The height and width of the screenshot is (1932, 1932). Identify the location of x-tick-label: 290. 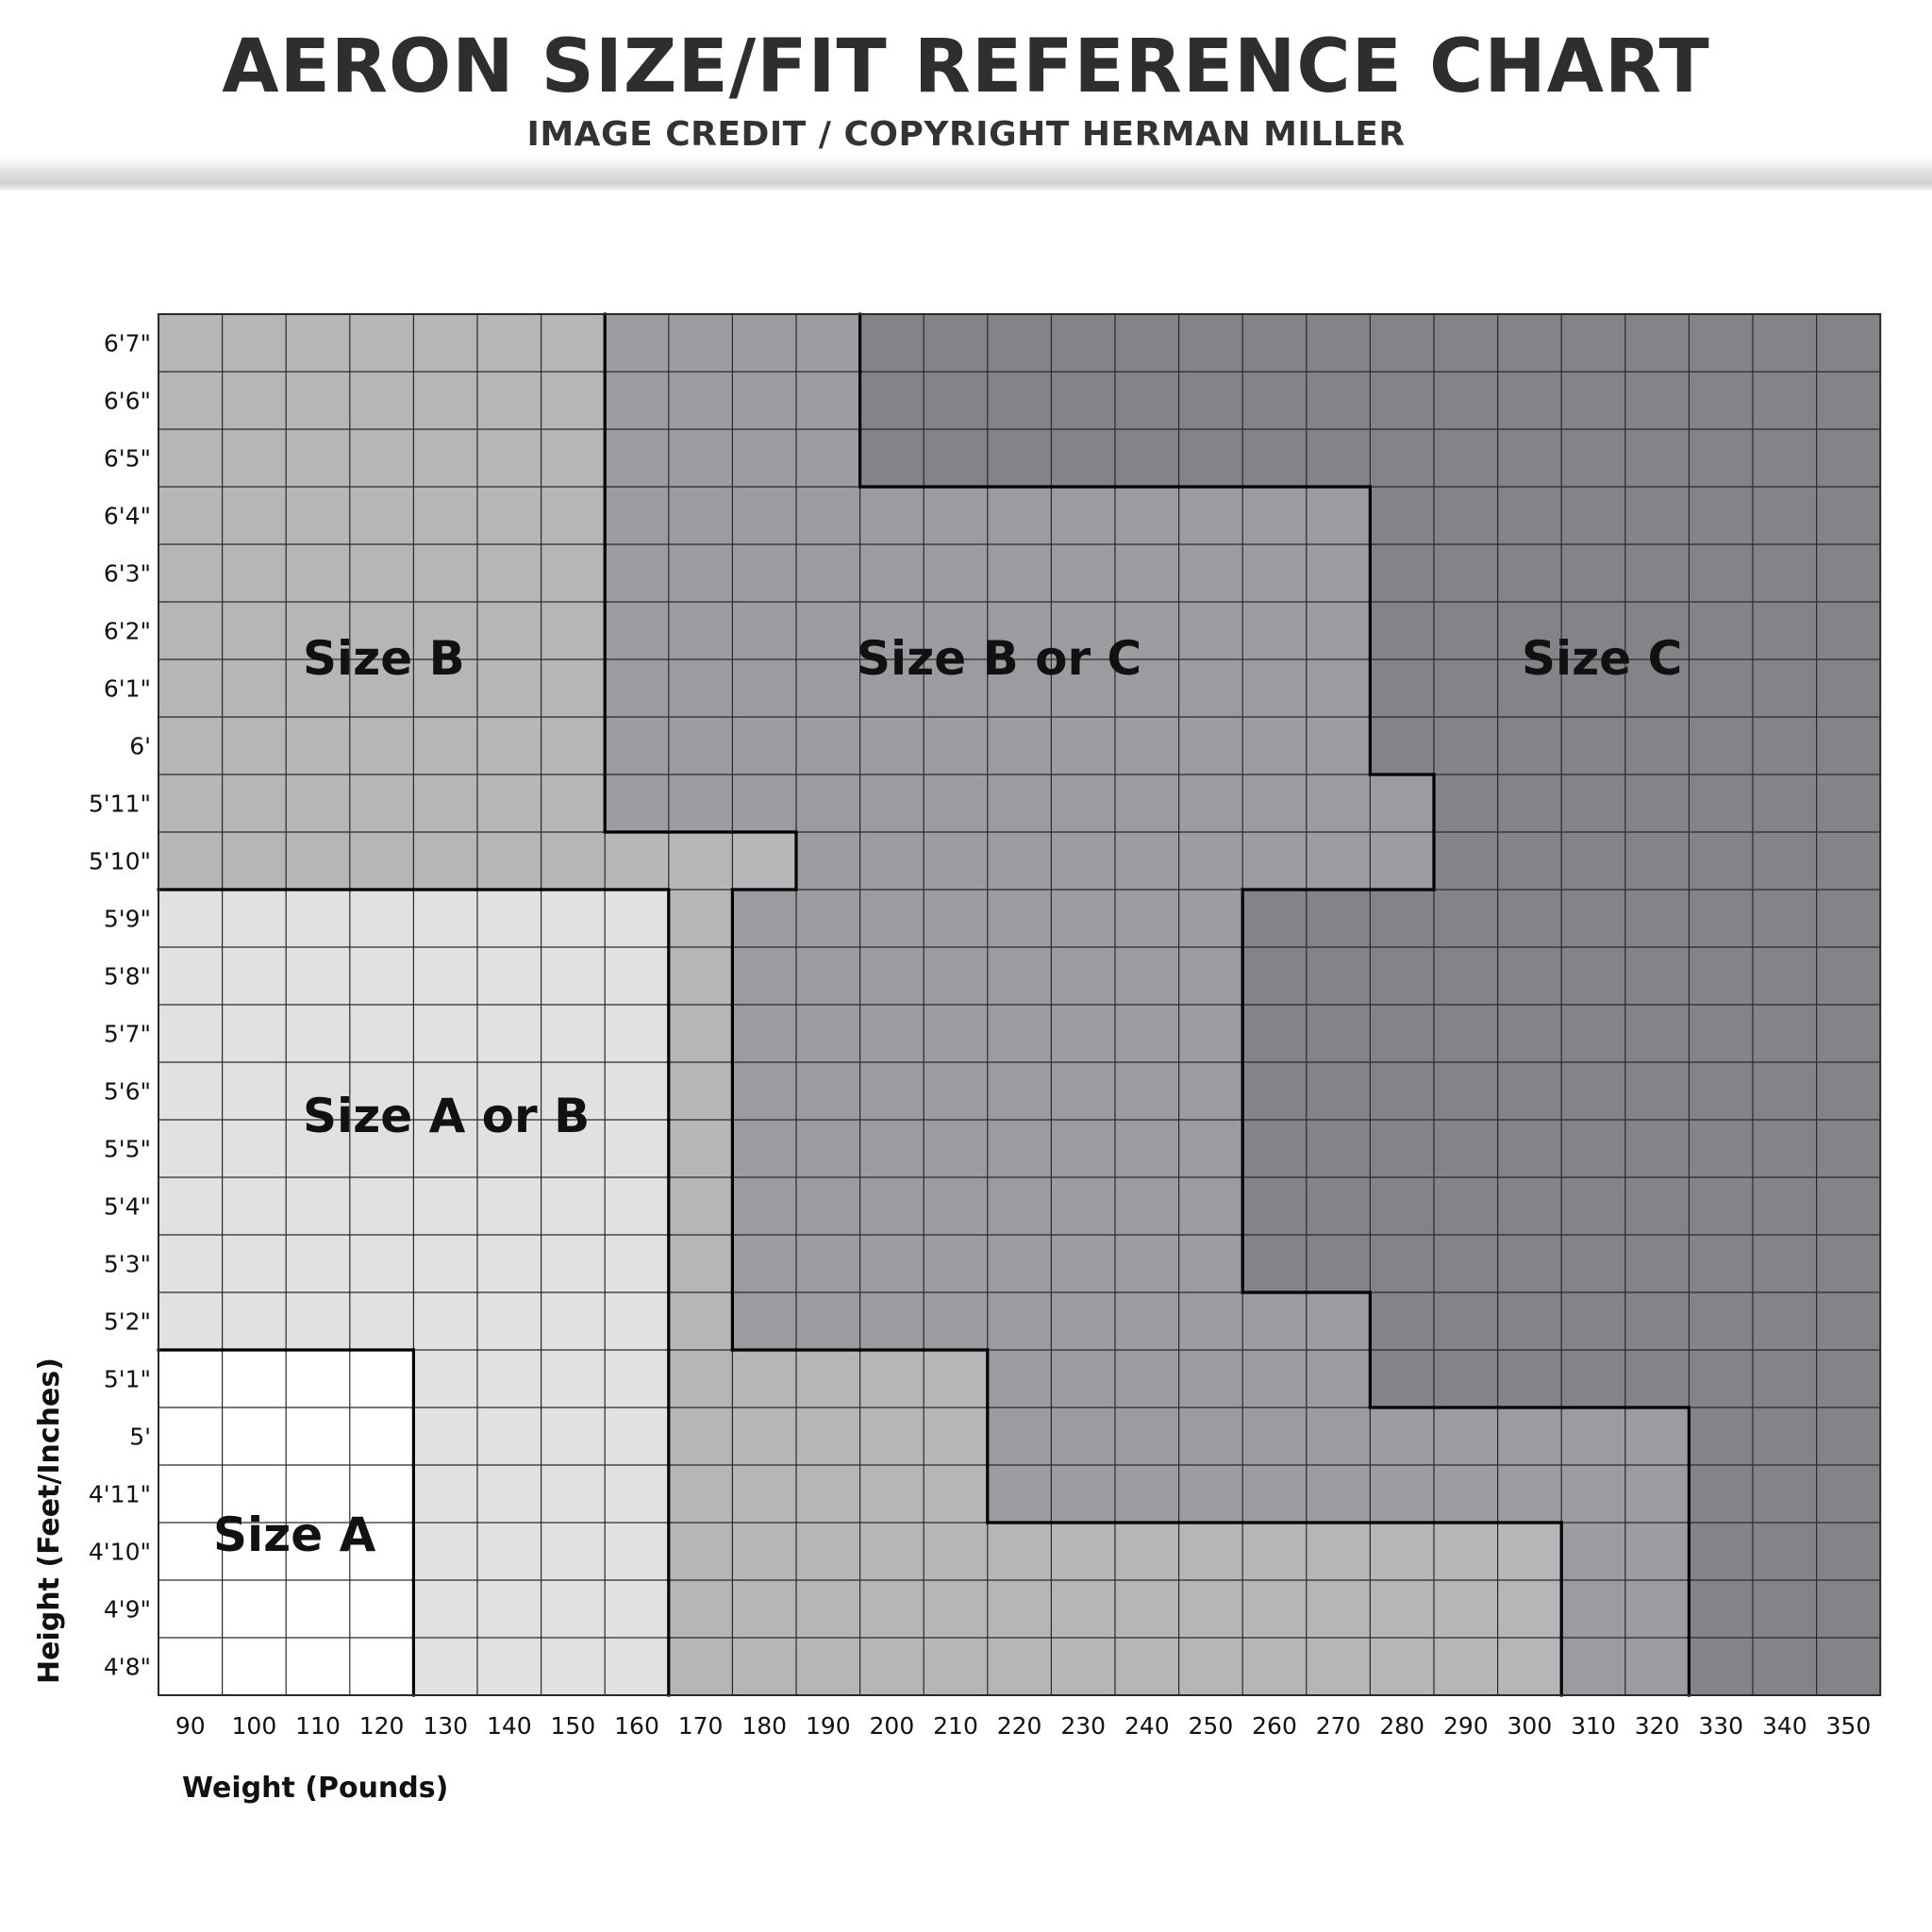
(1466, 1726).